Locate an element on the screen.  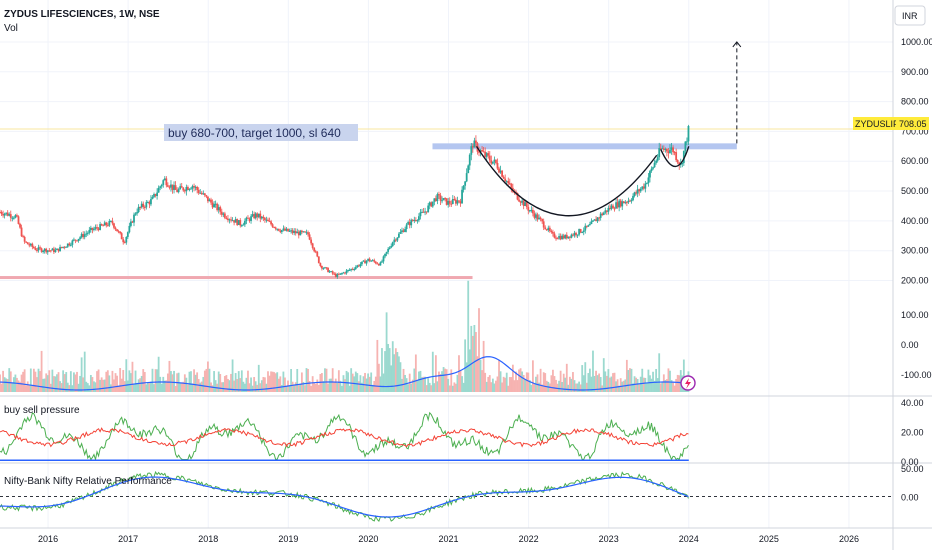
relative-pane is located at coordinates (446, 496).